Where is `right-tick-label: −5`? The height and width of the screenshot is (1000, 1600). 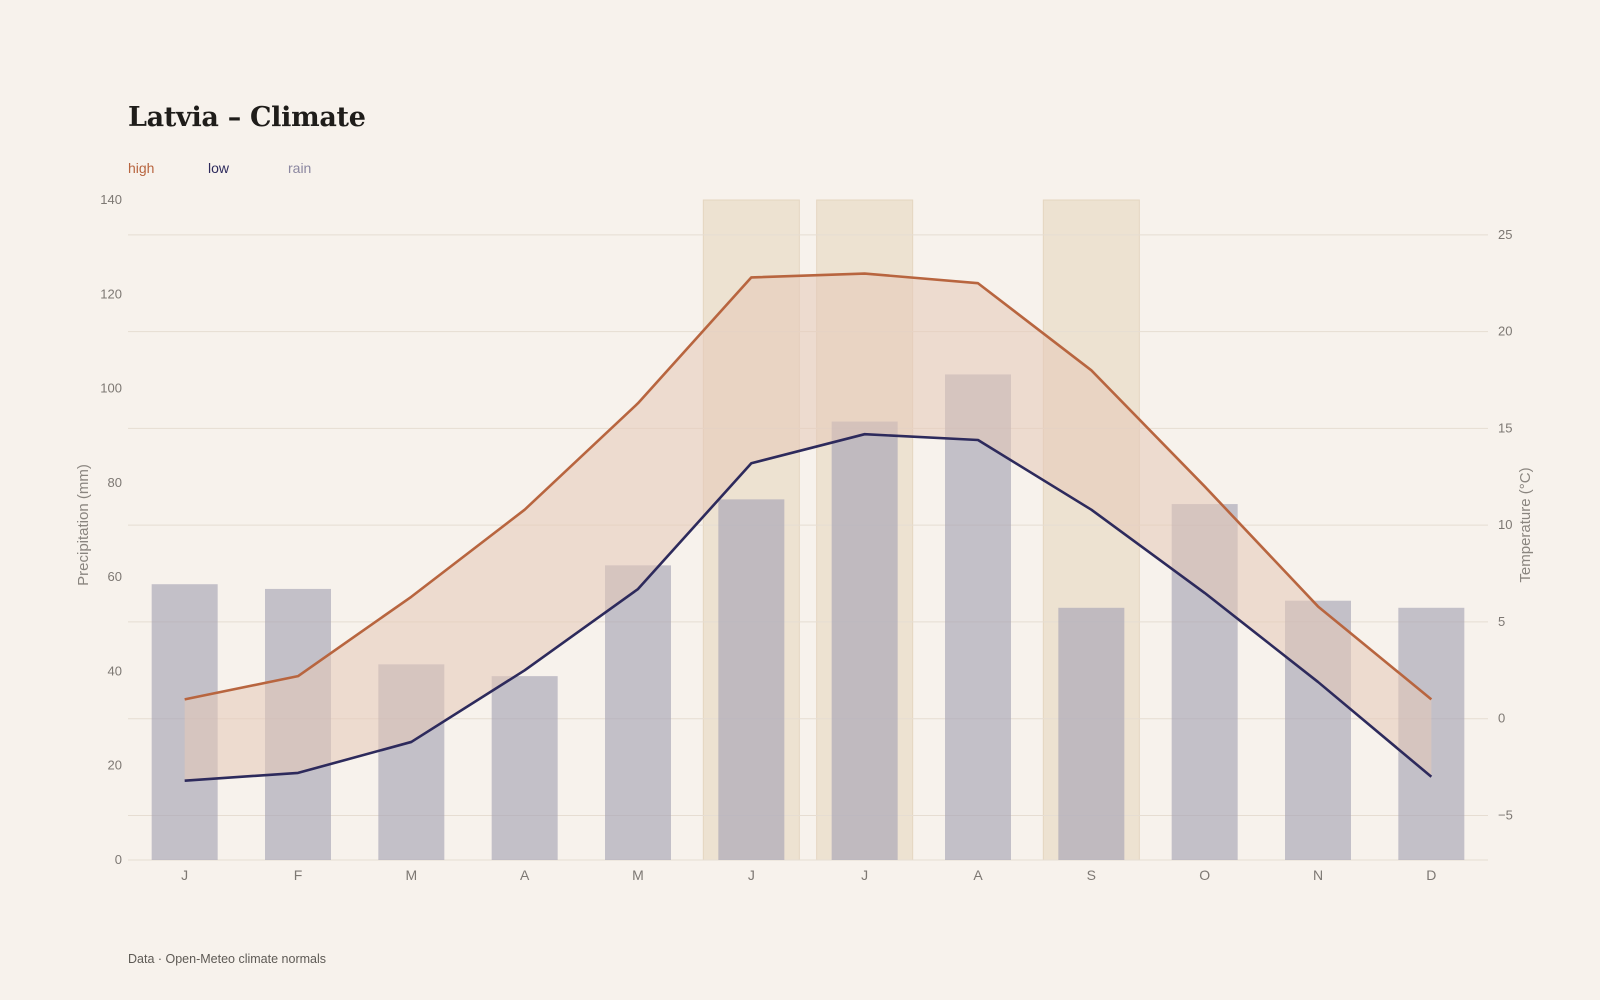 right-tick-label: −5 is located at coordinates (1505, 814).